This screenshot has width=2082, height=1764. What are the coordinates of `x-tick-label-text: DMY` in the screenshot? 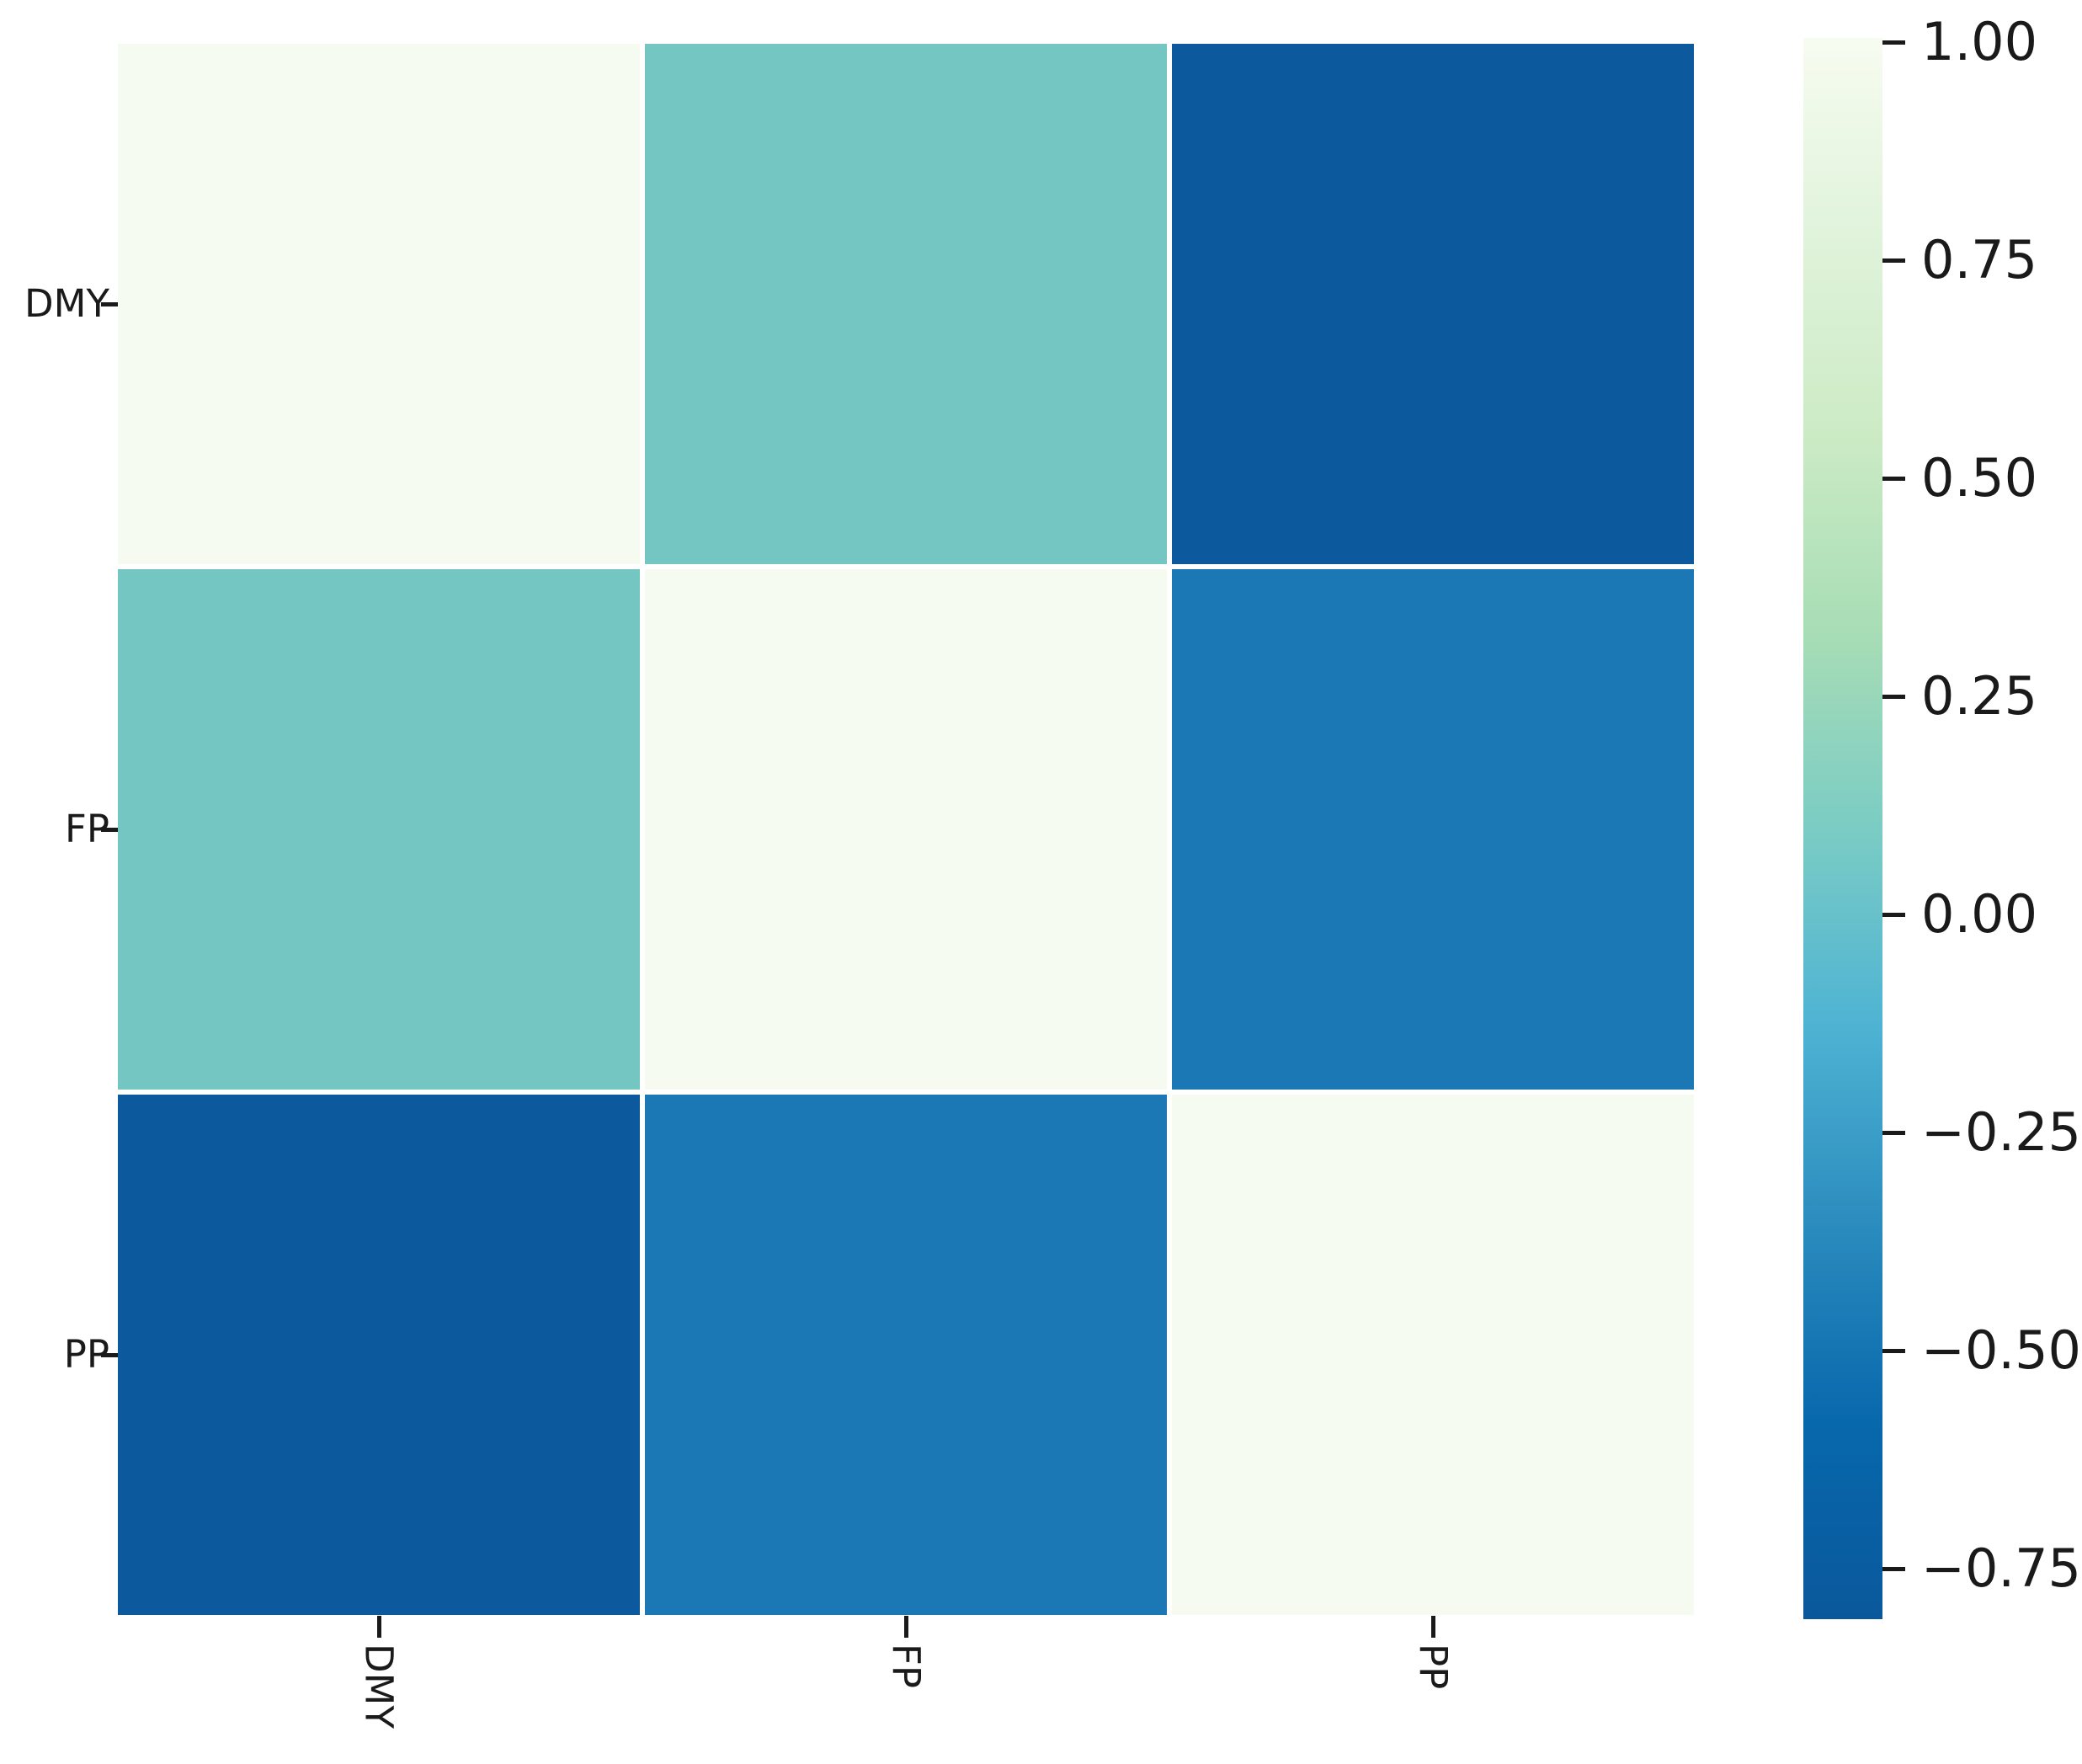 It's located at (379, 1686).